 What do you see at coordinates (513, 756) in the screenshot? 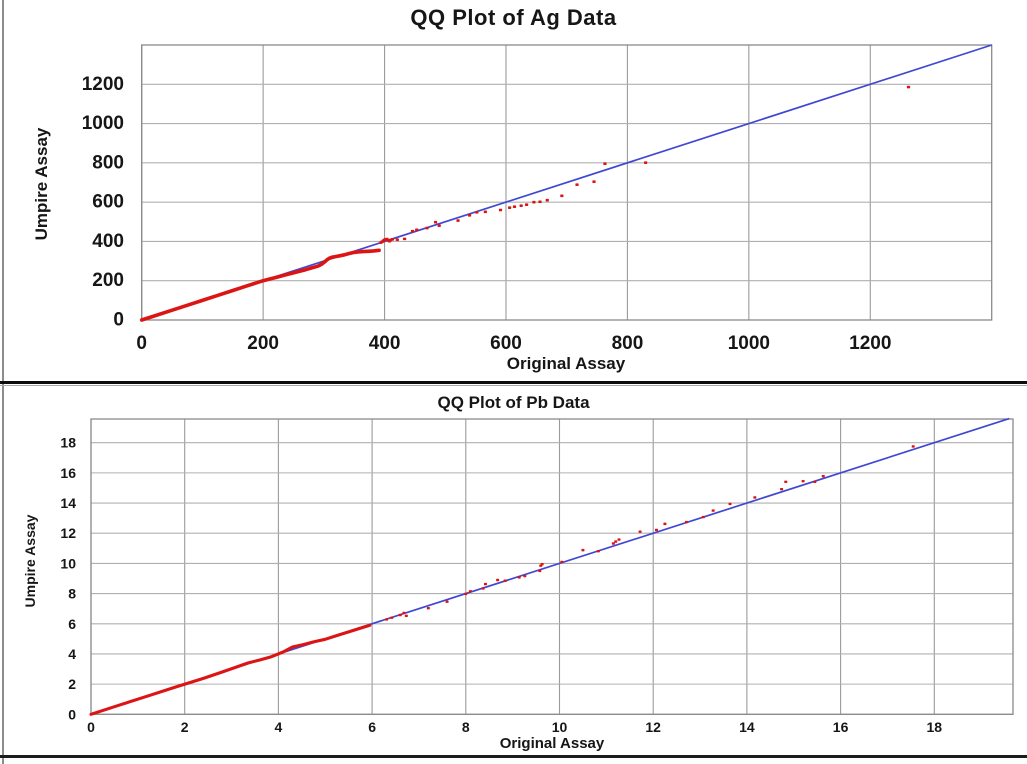
I see `page-bottom-border` at bounding box center [513, 756].